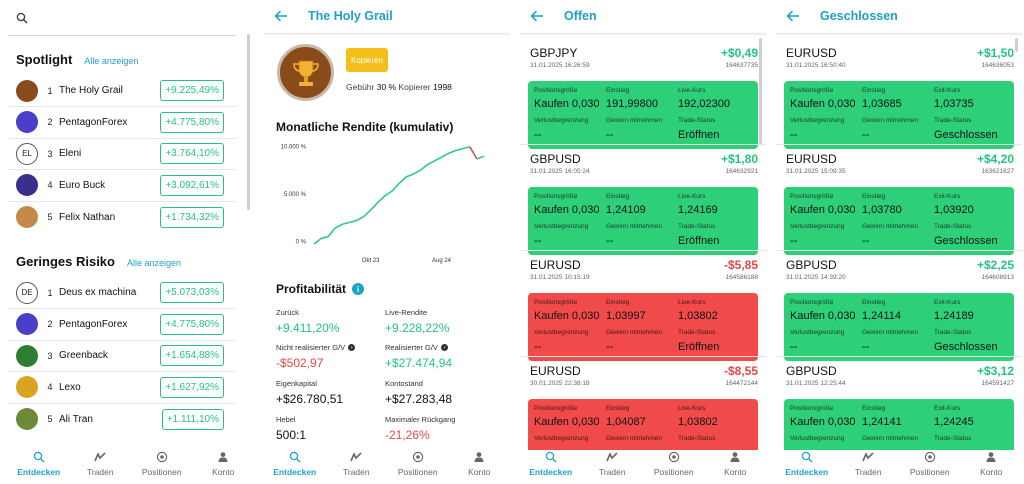  What do you see at coordinates (76, 419) in the screenshot?
I see `trader-name: Ali Tran` at bounding box center [76, 419].